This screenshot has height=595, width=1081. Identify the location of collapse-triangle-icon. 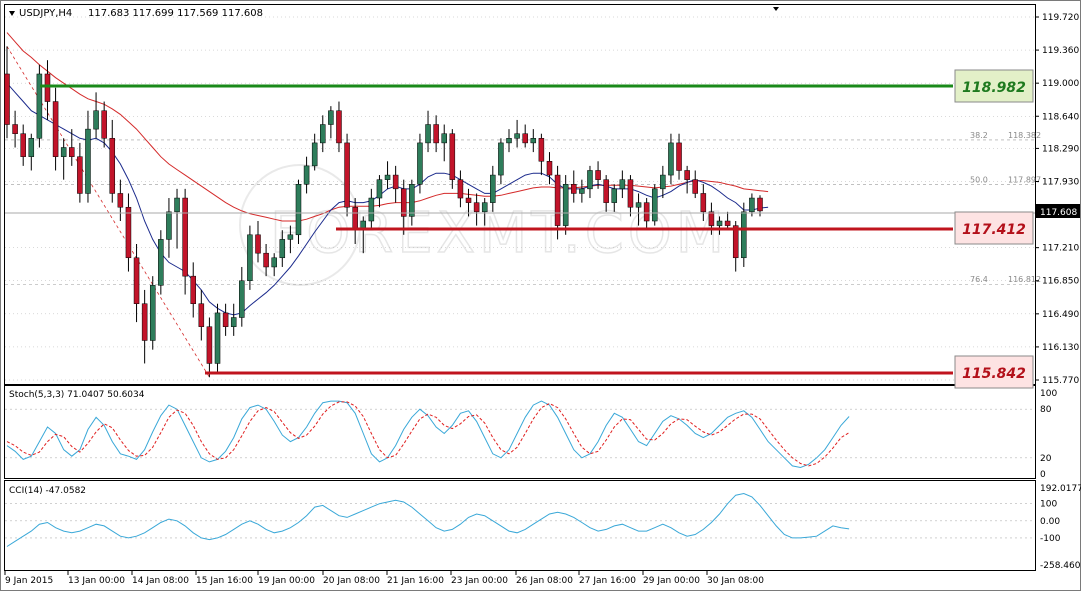
(776, 9).